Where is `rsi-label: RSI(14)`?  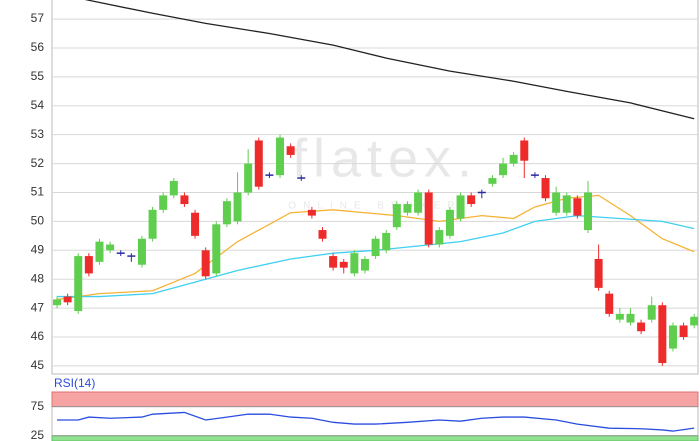 rsi-label: RSI(14) is located at coordinates (74, 383).